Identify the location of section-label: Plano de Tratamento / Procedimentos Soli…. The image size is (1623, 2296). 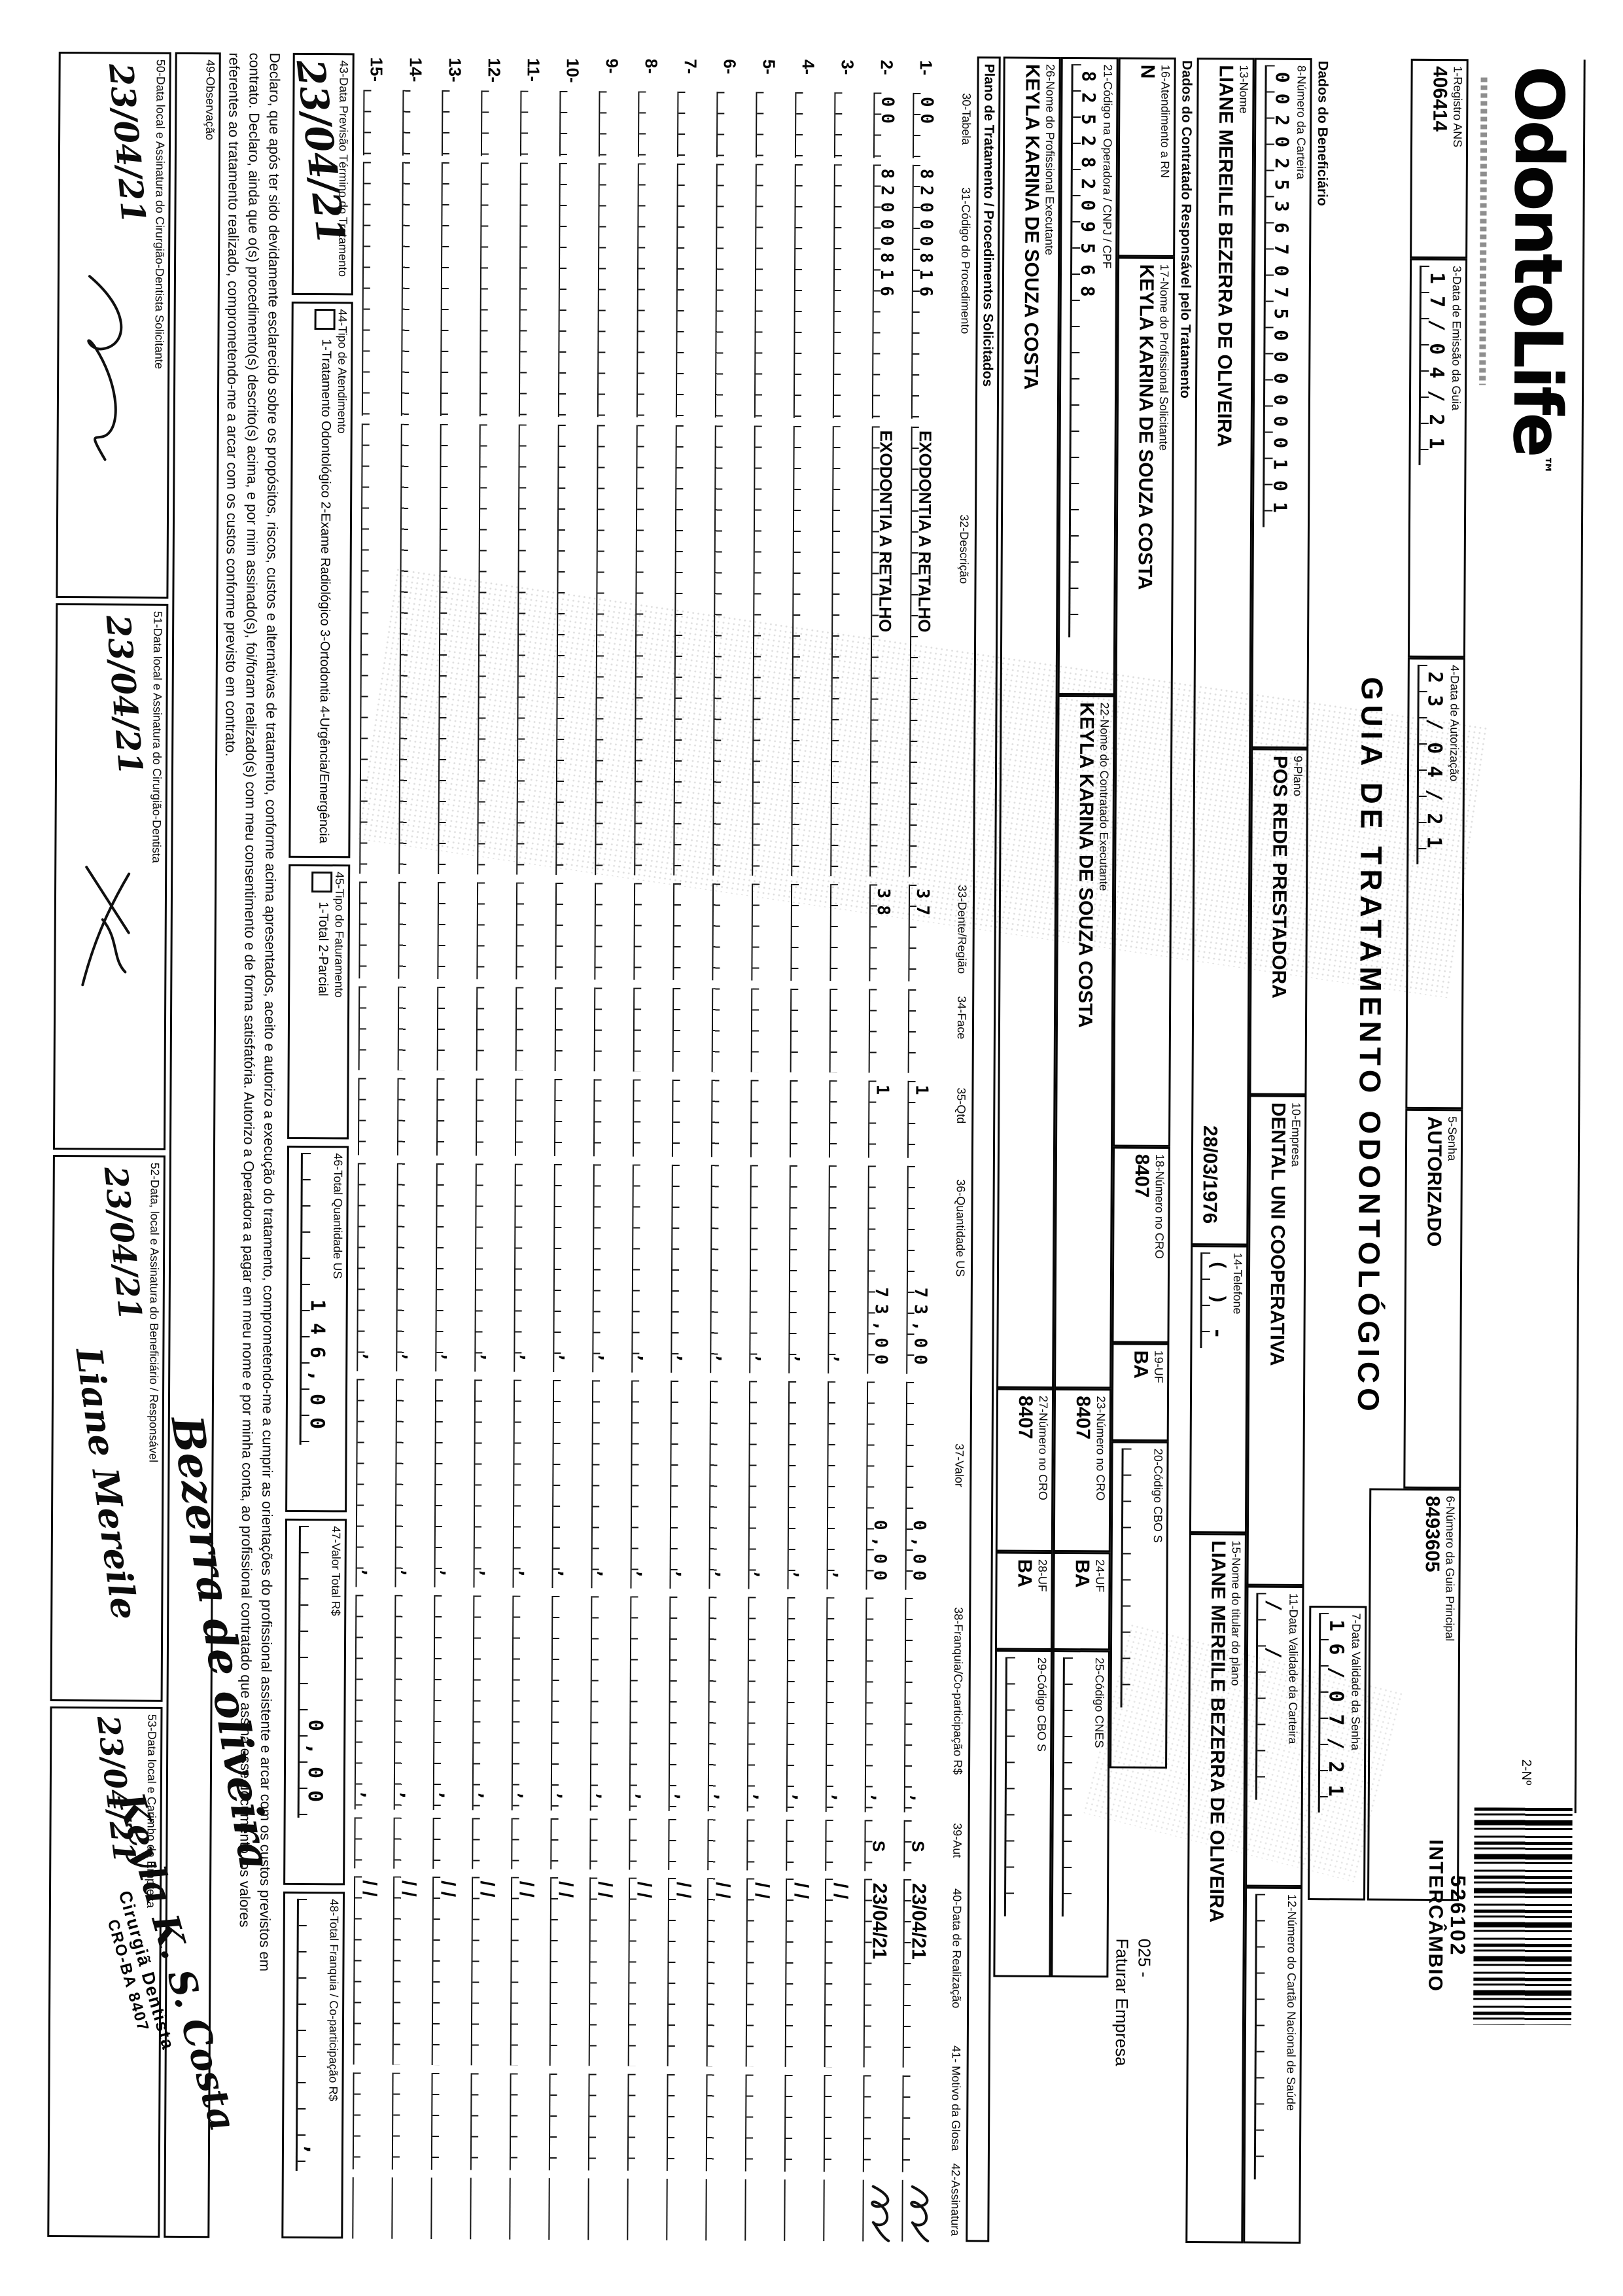
(989, 225).